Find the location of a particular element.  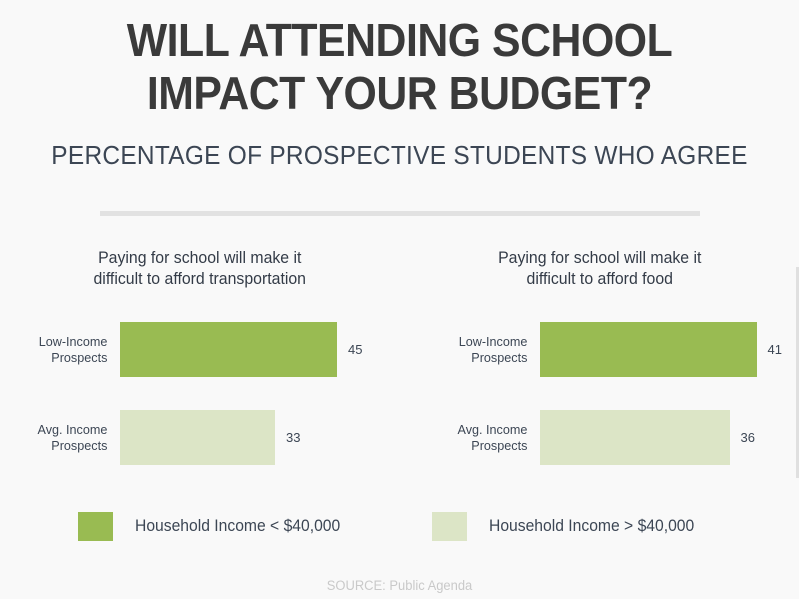

bar-value-avg-income-transportation: 33 is located at coordinates (293, 437).